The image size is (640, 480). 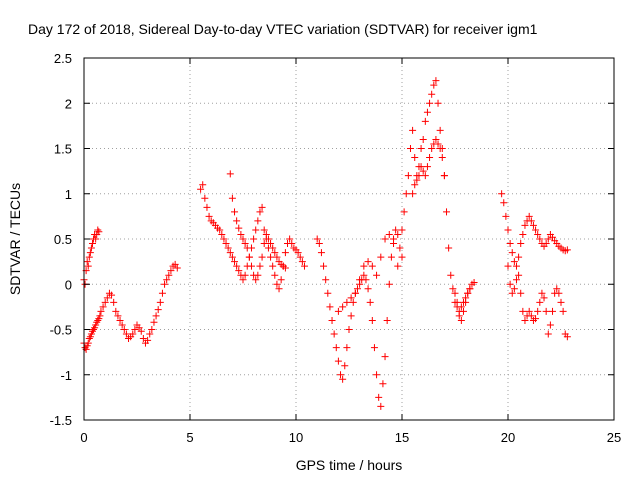 I want to click on y-tick-label: 2, so click(x=68, y=103).